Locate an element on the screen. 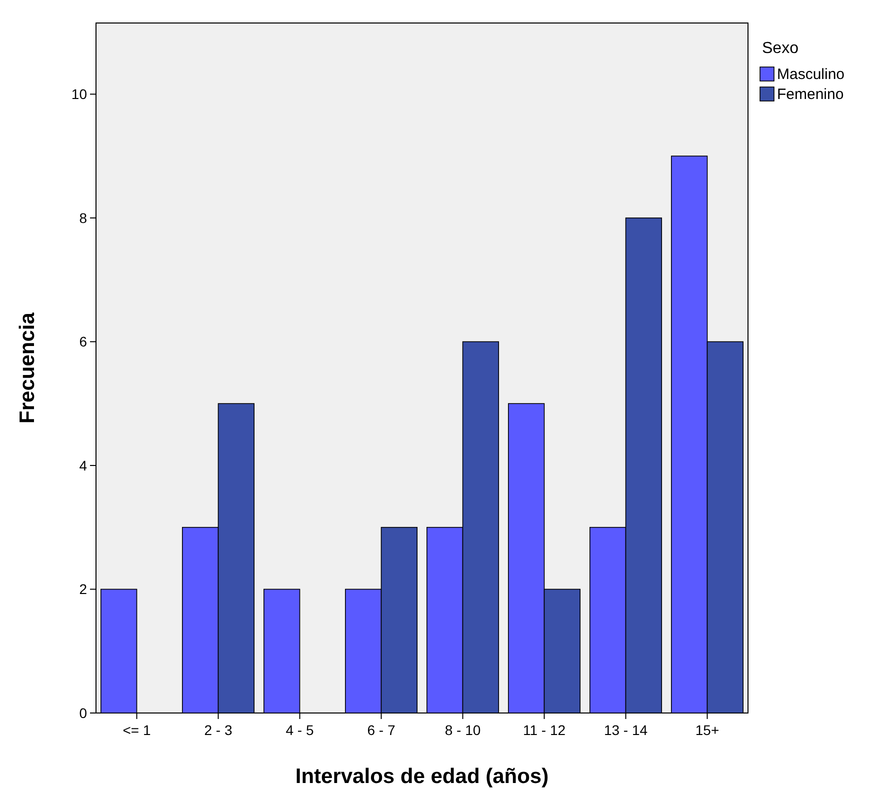 The image size is (878, 801). x-tick-label: 8 - 10 is located at coordinates (462, 730).